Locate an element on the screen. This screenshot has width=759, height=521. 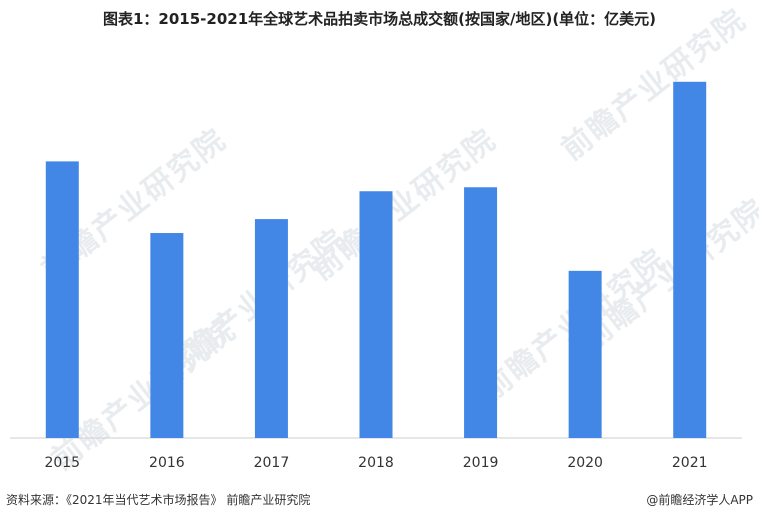
bar-2021 is located at coordinates (690, 259).